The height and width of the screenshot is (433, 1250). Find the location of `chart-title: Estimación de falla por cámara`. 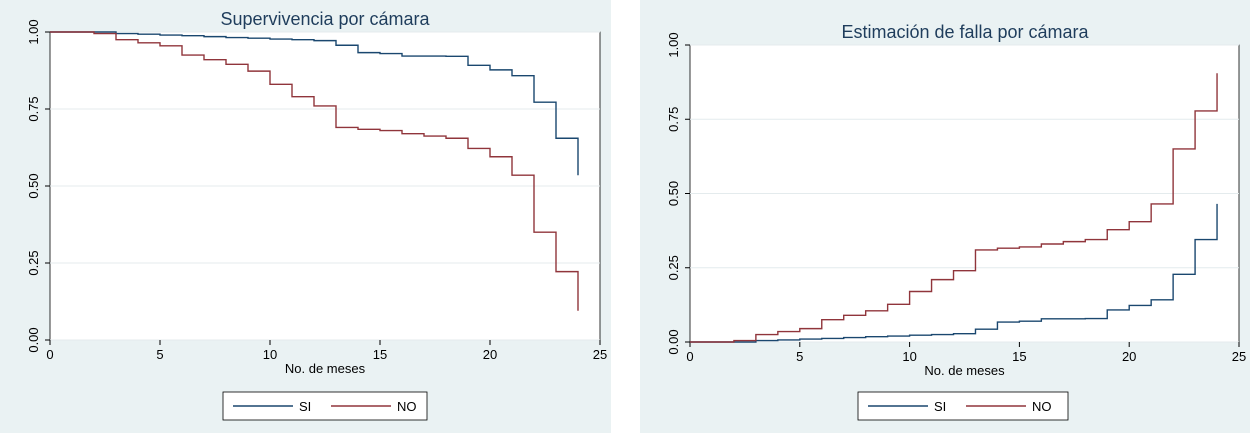

chart-title: Estimación de falla por cámara is located at coordinates (965, 32).